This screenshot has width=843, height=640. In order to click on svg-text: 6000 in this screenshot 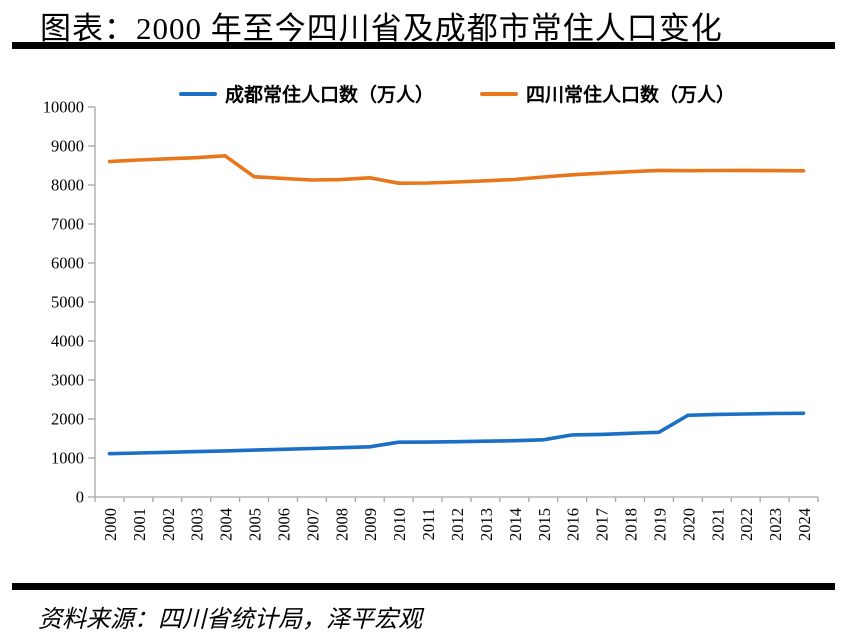, I will do `click(67, 263)`.